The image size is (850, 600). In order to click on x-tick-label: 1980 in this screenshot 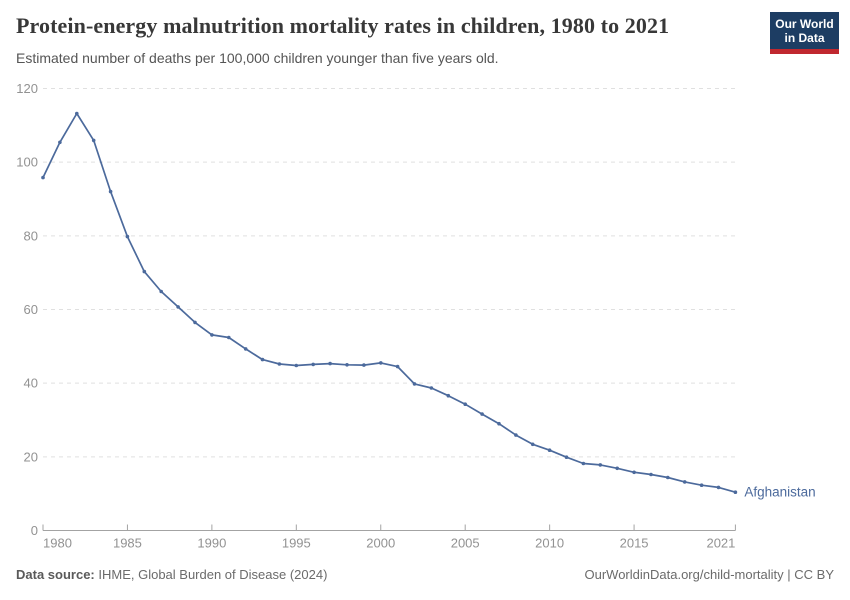, I will do `click(57, 543)`.